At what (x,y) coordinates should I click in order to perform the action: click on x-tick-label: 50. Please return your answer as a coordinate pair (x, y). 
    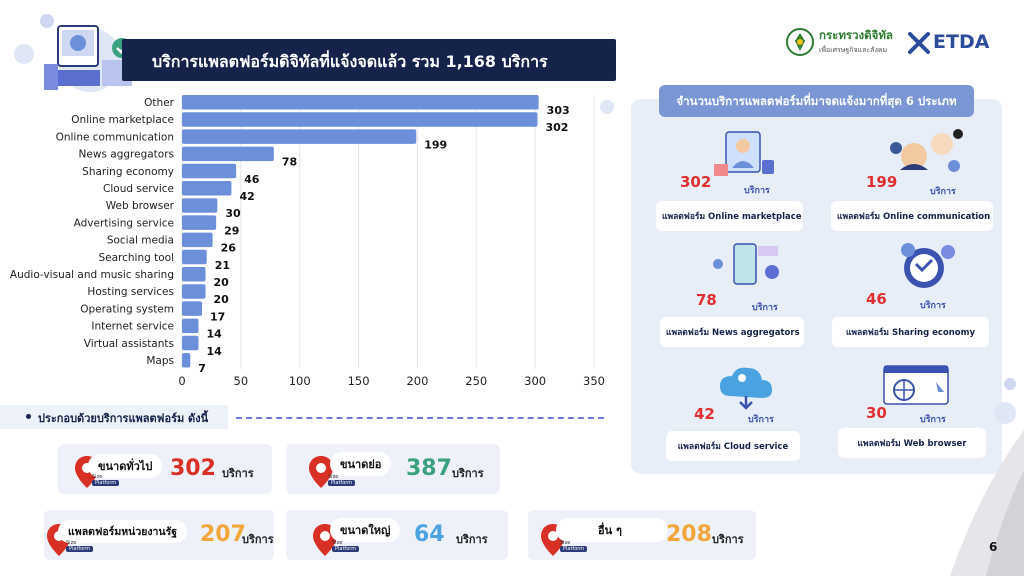
    Looking at the image, I should click on (241, 381).